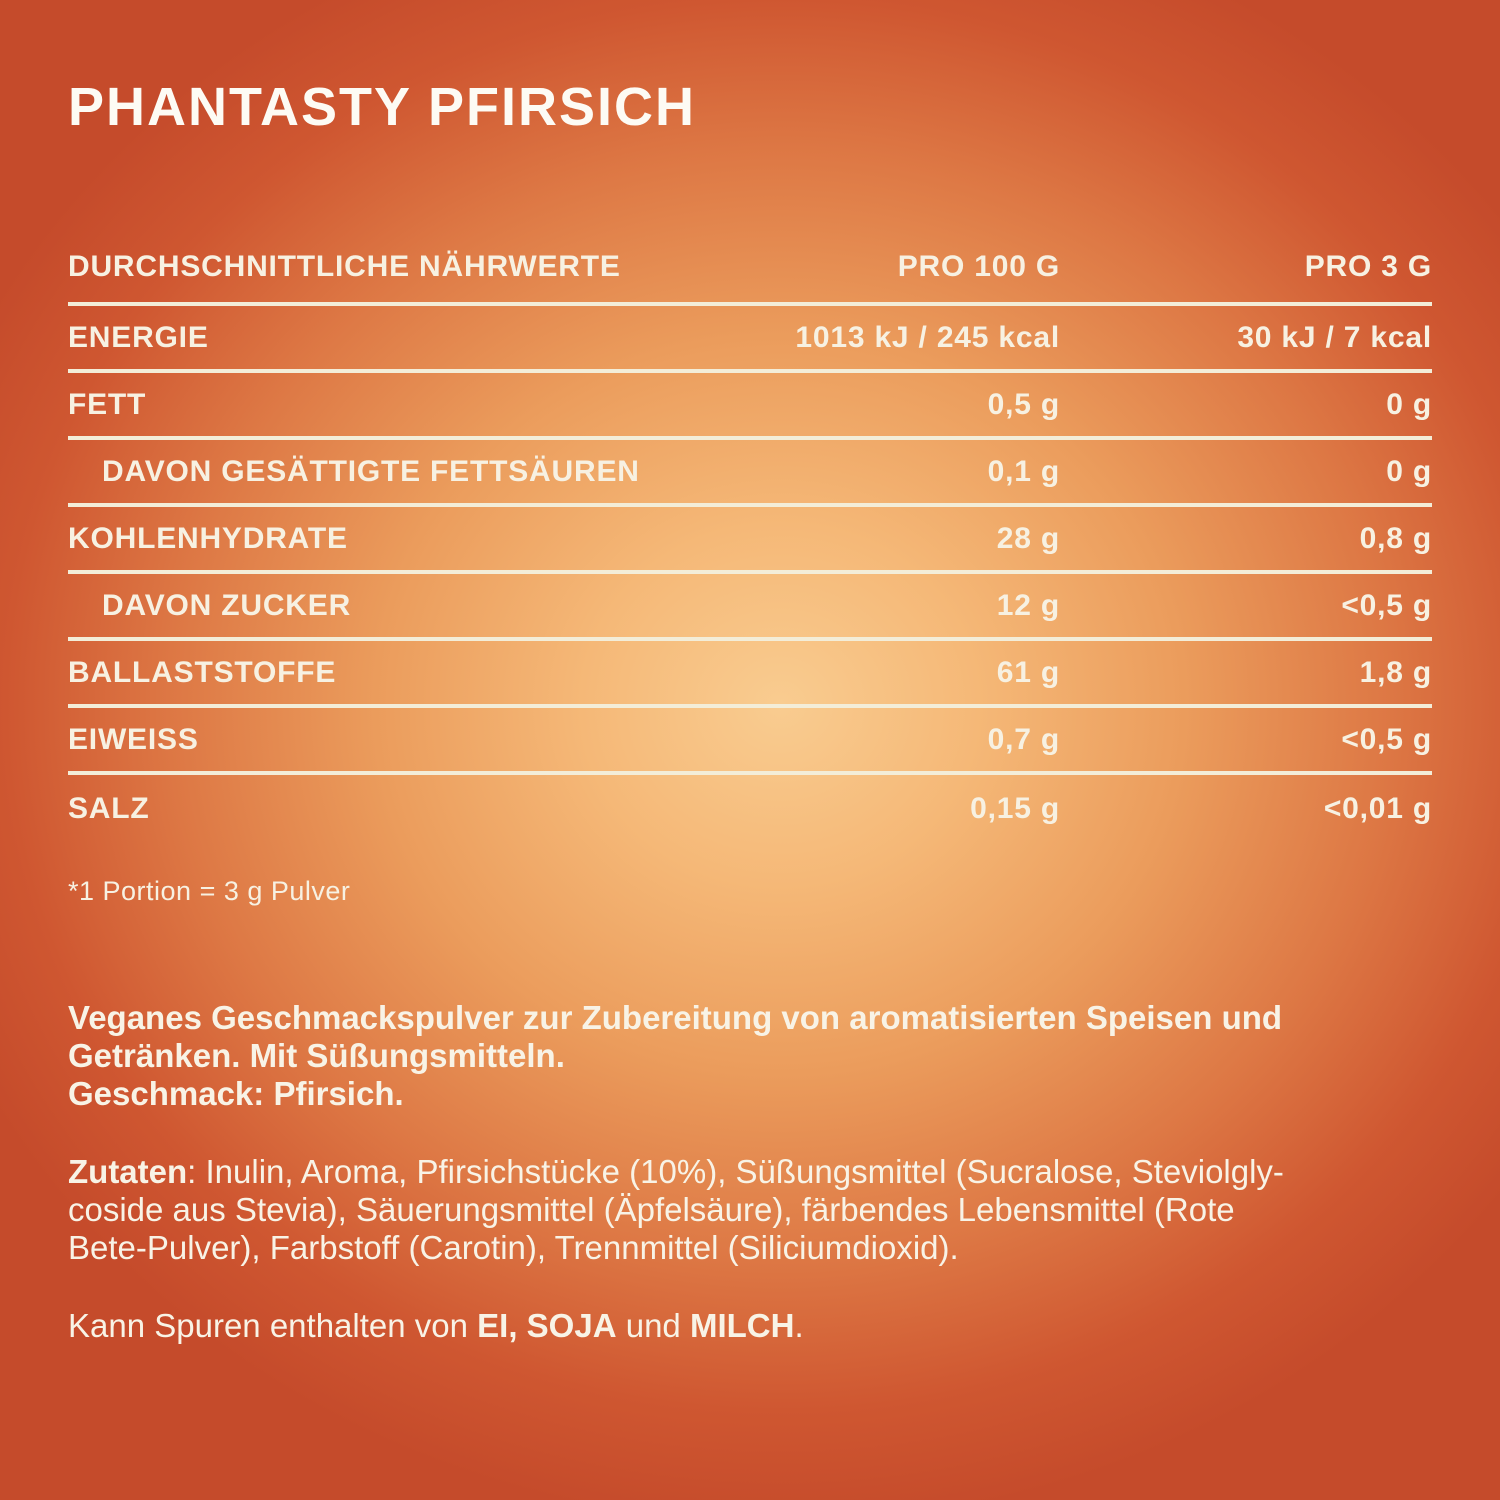 This screenshot has width=1500, height=1500. I want to click on description-line: Geschmack: Pfirsich., so click(236, 1093).